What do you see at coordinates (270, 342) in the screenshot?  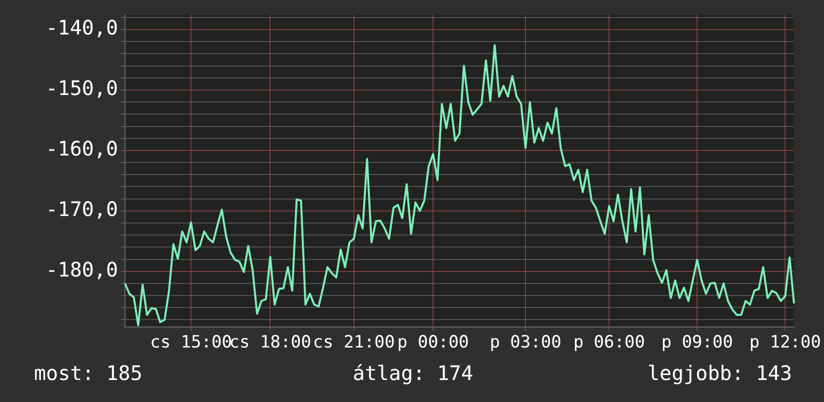 I see `x-tick-label: cs 18:00` at bounding box center [270, 342].